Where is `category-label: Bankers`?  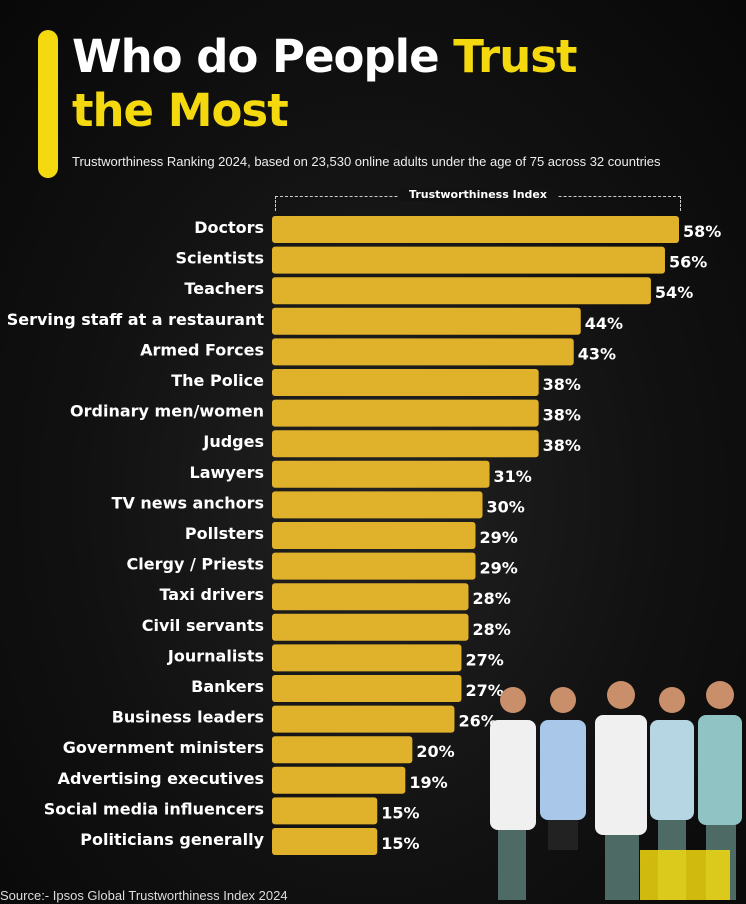
category-label: Bankers is located at coordinates (227, 686).